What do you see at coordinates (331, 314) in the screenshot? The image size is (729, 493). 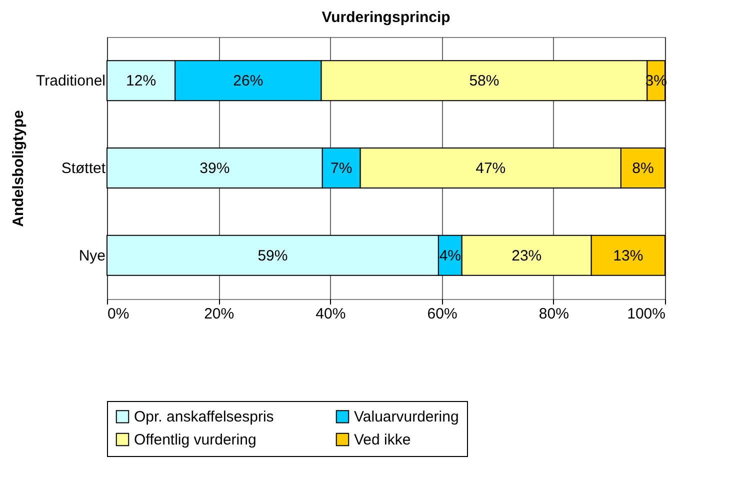 I see `x-tick-label: 40%` at bounding box center [331, 314].